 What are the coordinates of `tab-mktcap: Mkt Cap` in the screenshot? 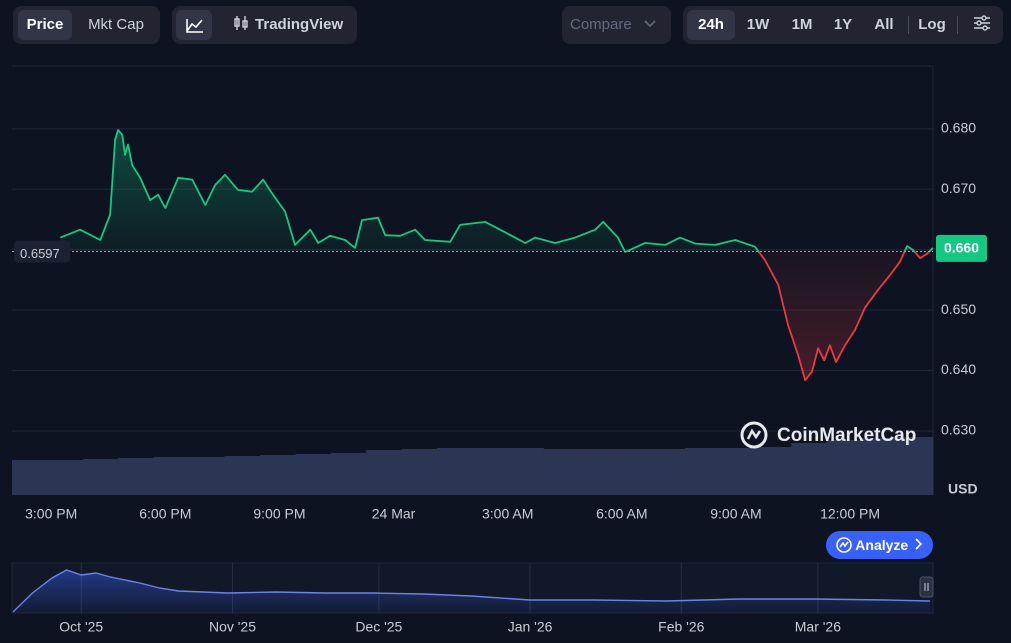 It's located at (116, 24).